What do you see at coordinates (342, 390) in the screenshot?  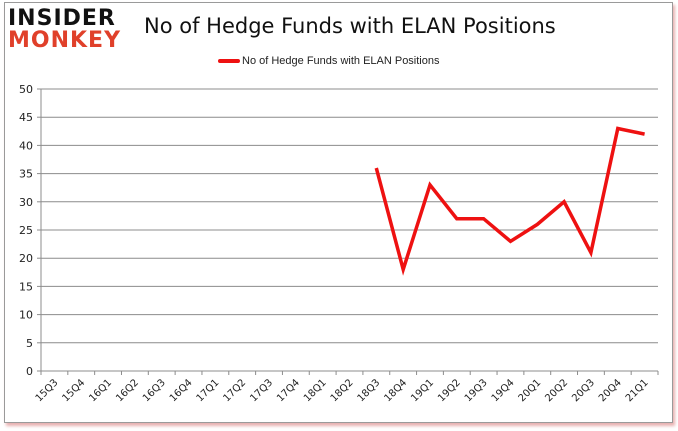 I see `x-tick-label: 18Q2` at bounding box center [342, 390].